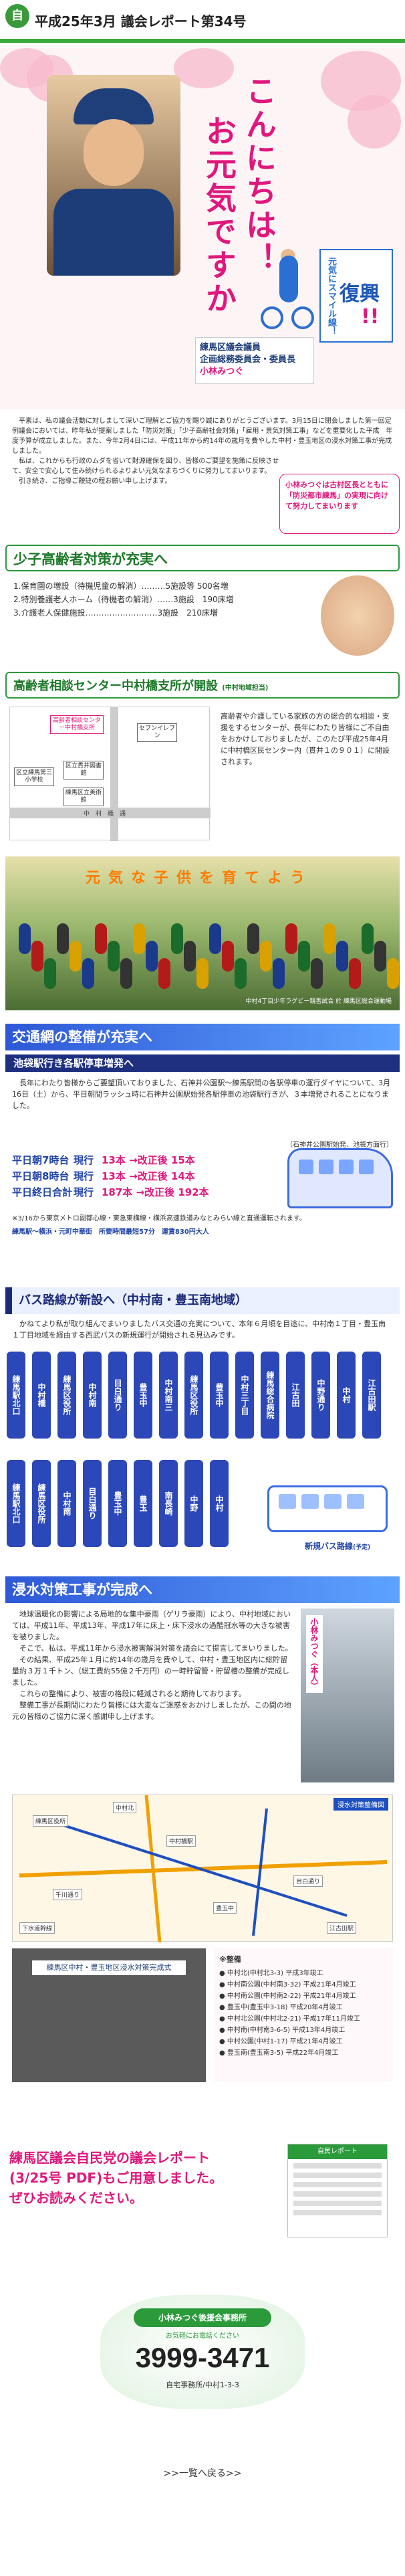 This screenshot has height=2576, width=405. I want to click on center-heading-note: (中村地域担当), so click(245, 688).